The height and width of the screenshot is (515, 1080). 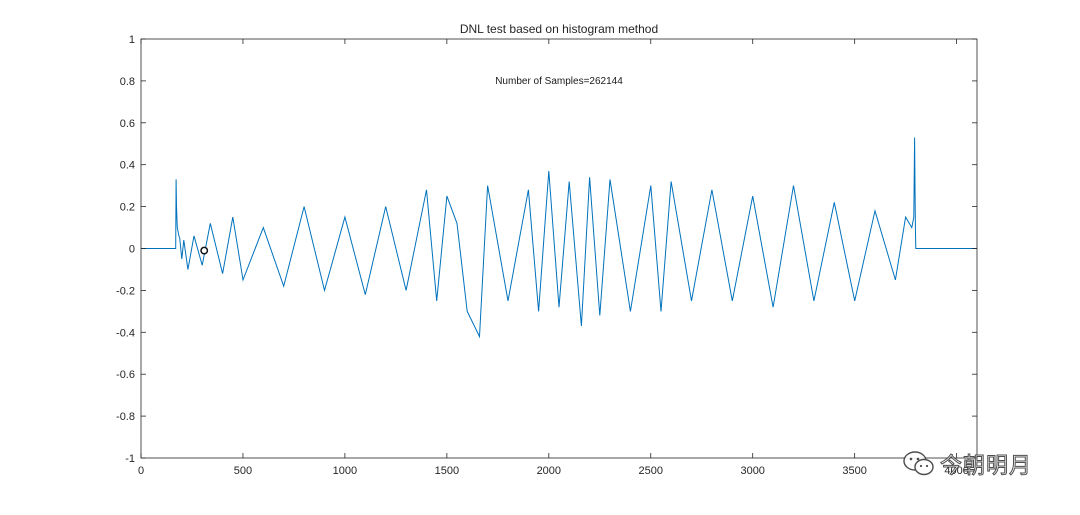 I want to click on watermark: 今朝明月, so click(x=967, y=464).